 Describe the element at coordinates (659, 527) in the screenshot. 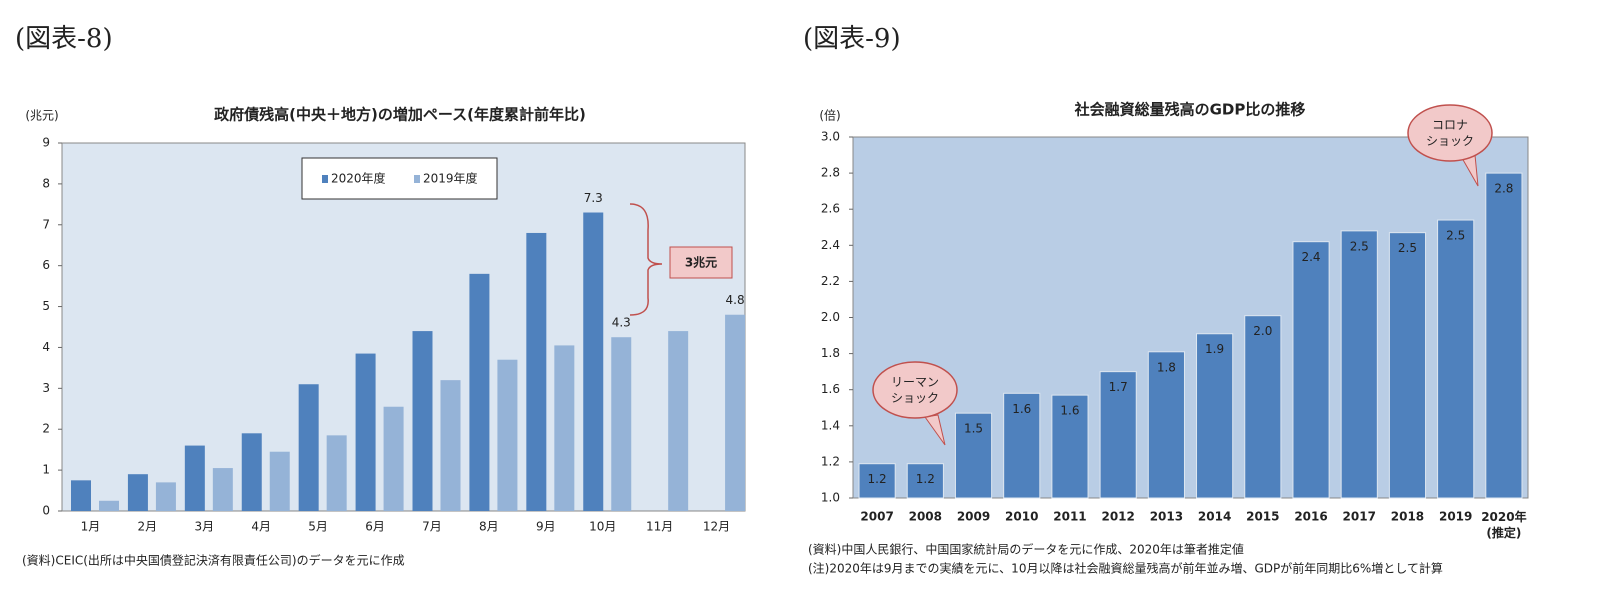

I see `x-tick-label: 11月` at that location.